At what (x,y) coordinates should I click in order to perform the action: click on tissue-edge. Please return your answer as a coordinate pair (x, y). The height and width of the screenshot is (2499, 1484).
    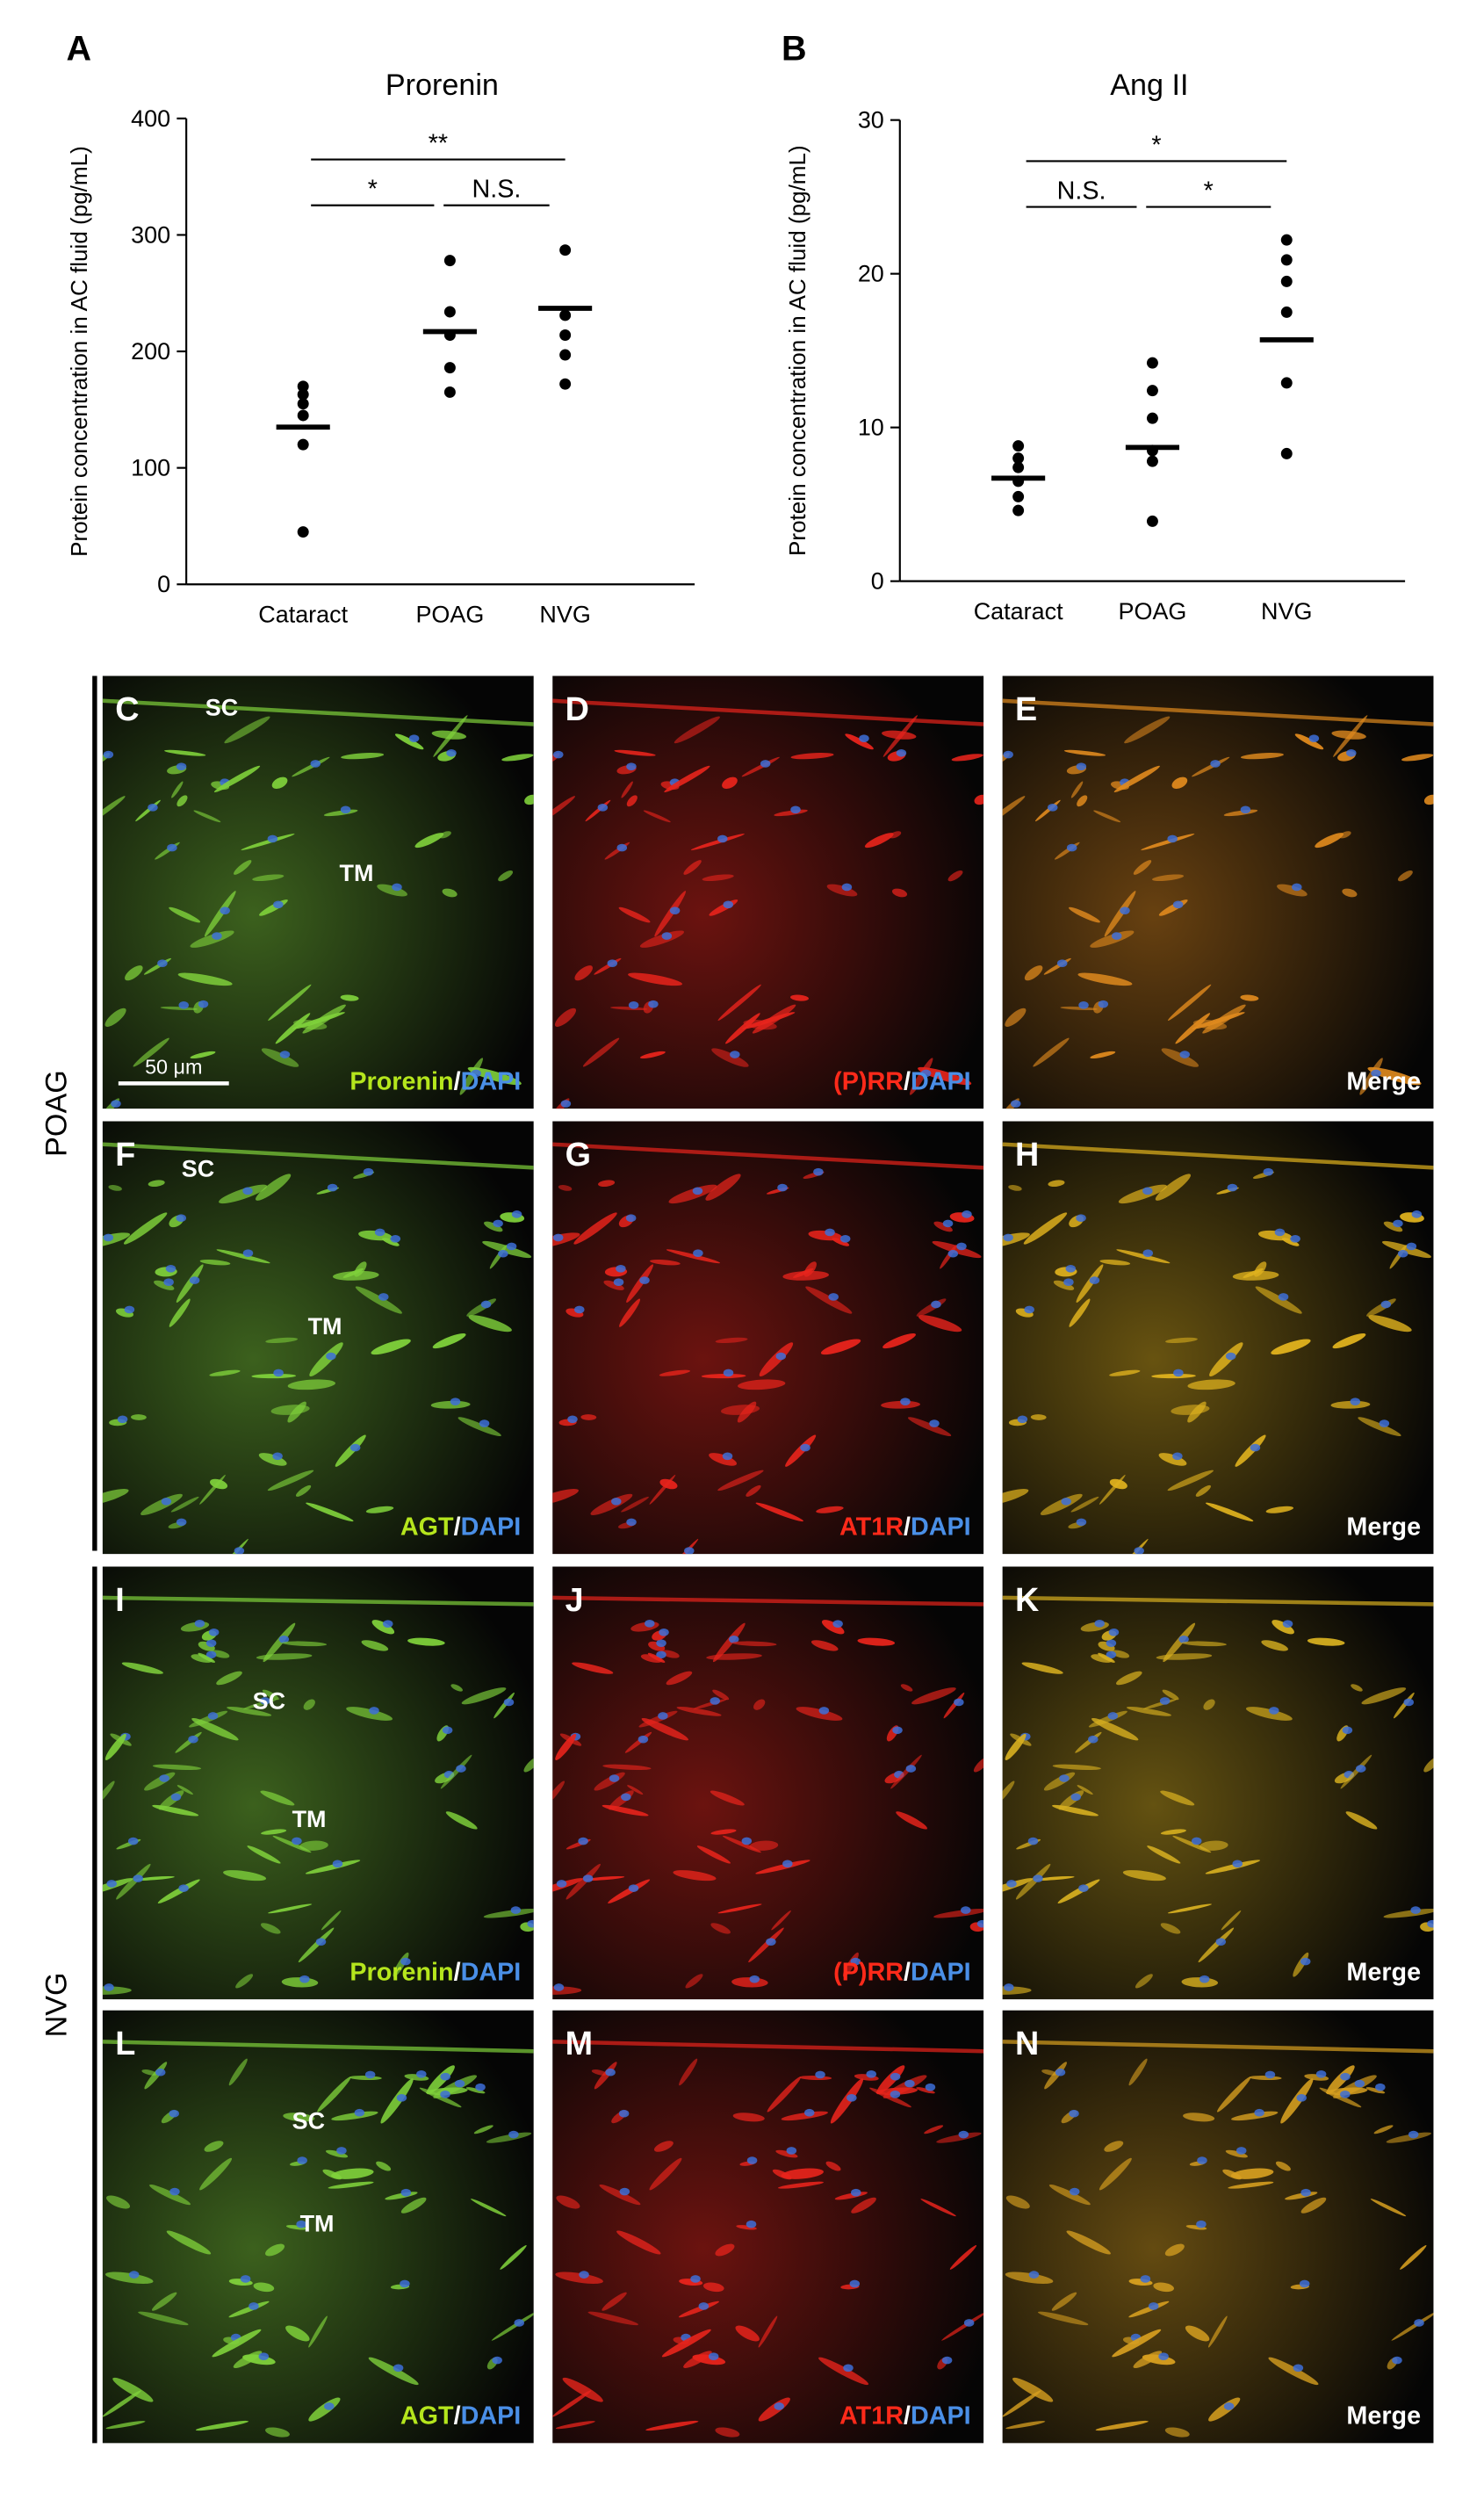
    Looking at the image, I should click on (768, 1156).